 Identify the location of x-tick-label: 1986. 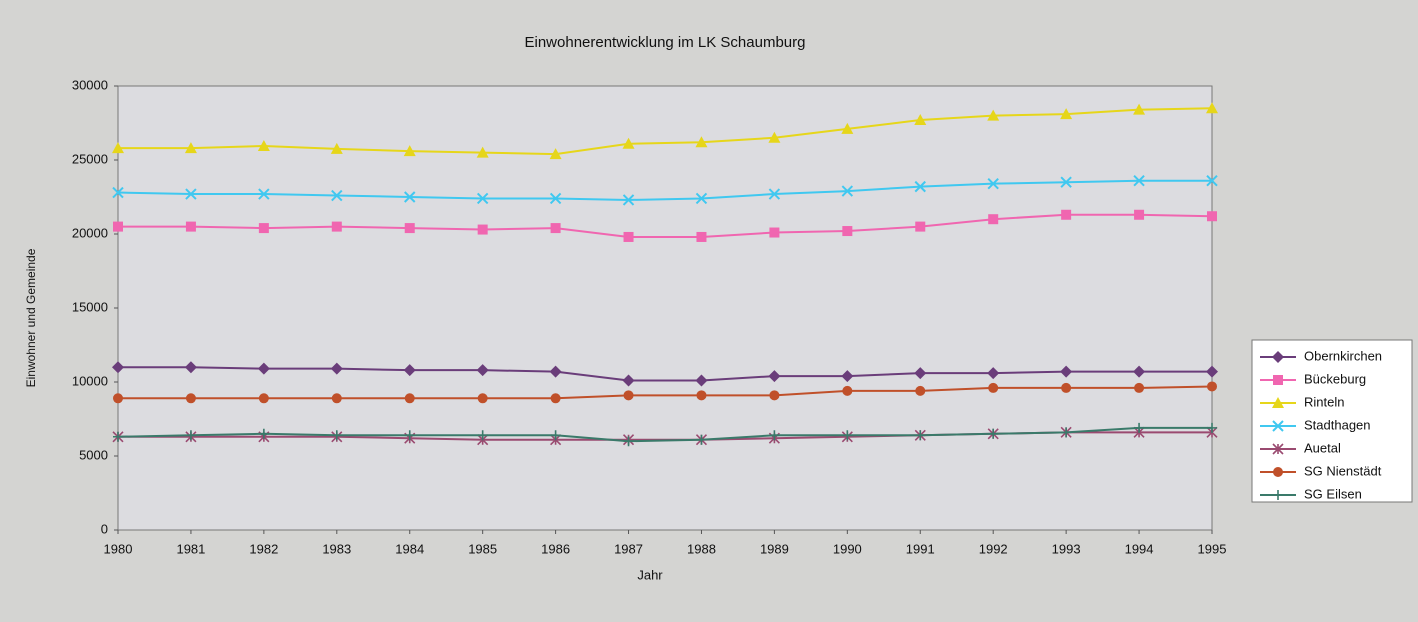
(555, 548).